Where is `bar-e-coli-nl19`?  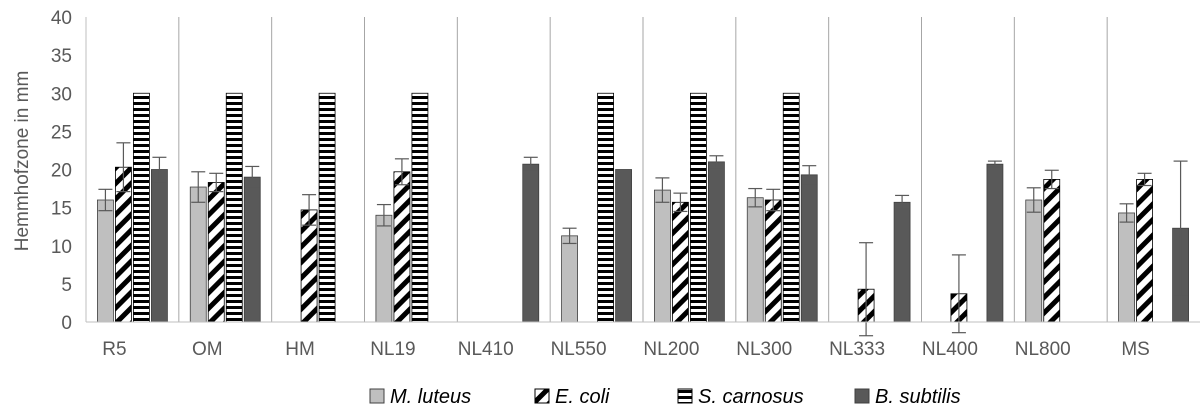 bar-e-coli-nl19 is located at coordinates (402, 247).